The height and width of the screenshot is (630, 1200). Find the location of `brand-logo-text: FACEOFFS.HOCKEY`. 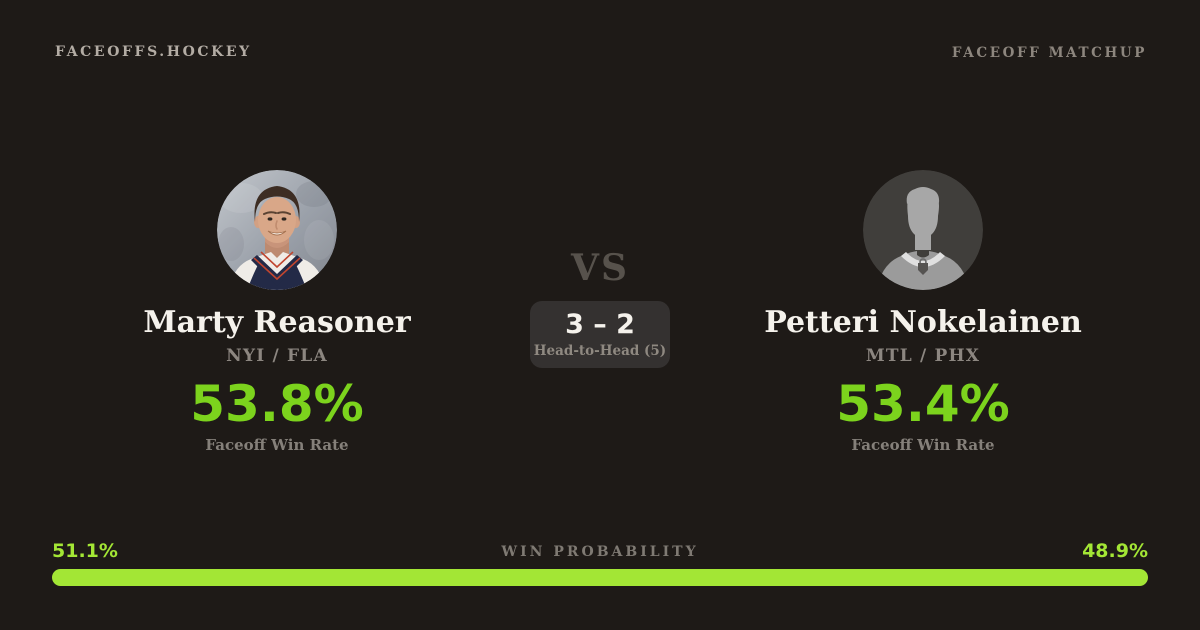

brand-logo-text: FACEOFFS.HOCKEY is located at coordinates (153, 52).